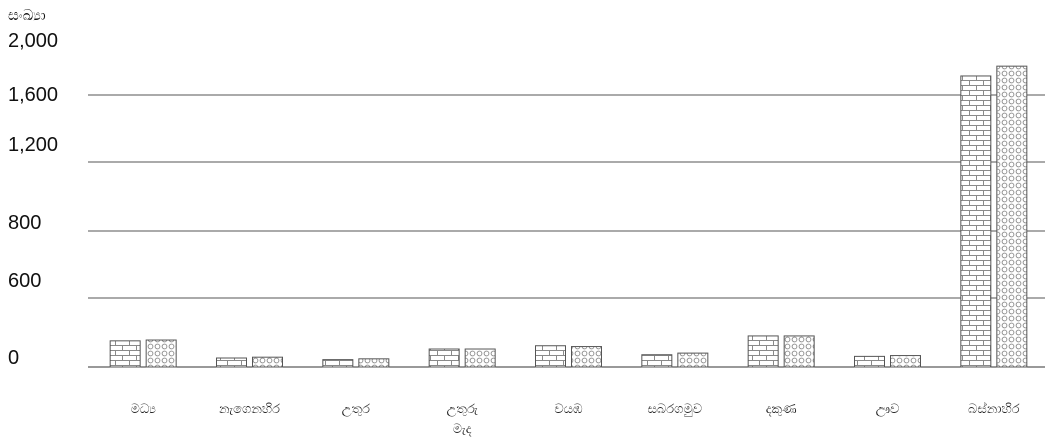 This screenshot has width=1055, height=445. What do you see at coordinates (13, 358) in the screenshot?
I see `y-tick-label: 0` at bounding box center [13, 358].